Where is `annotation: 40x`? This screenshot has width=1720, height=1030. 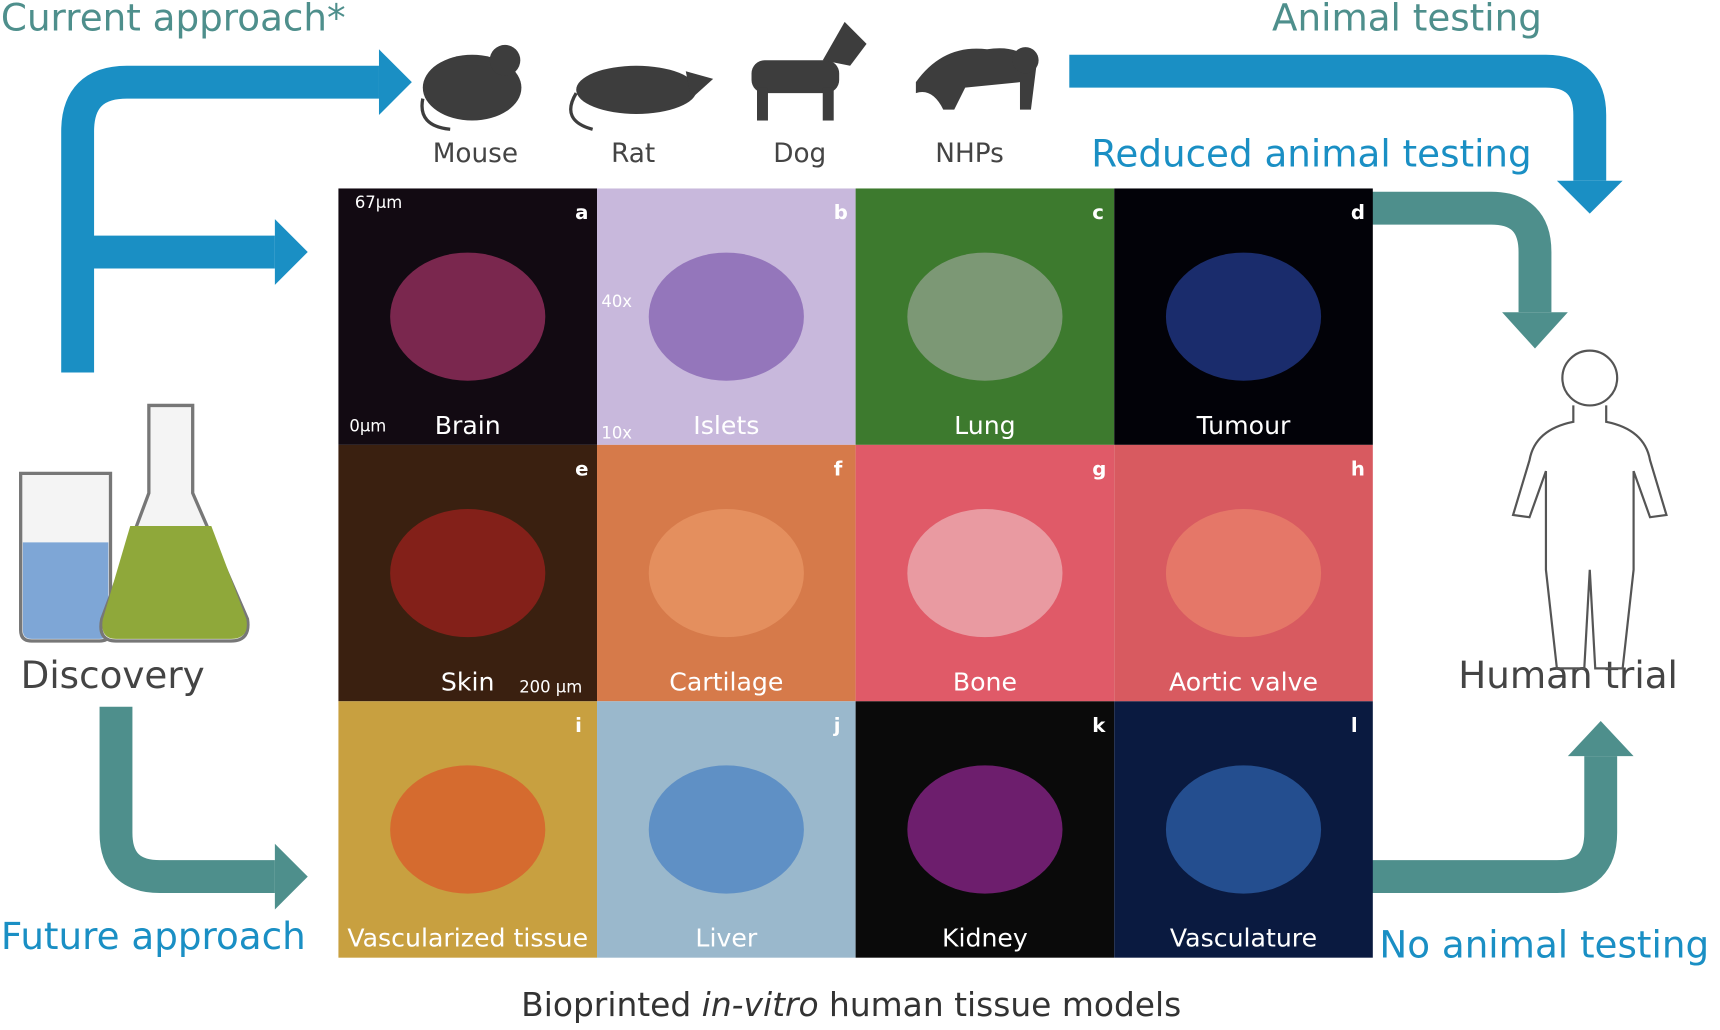
annotation: 40x is located at coordinates (616, 301).